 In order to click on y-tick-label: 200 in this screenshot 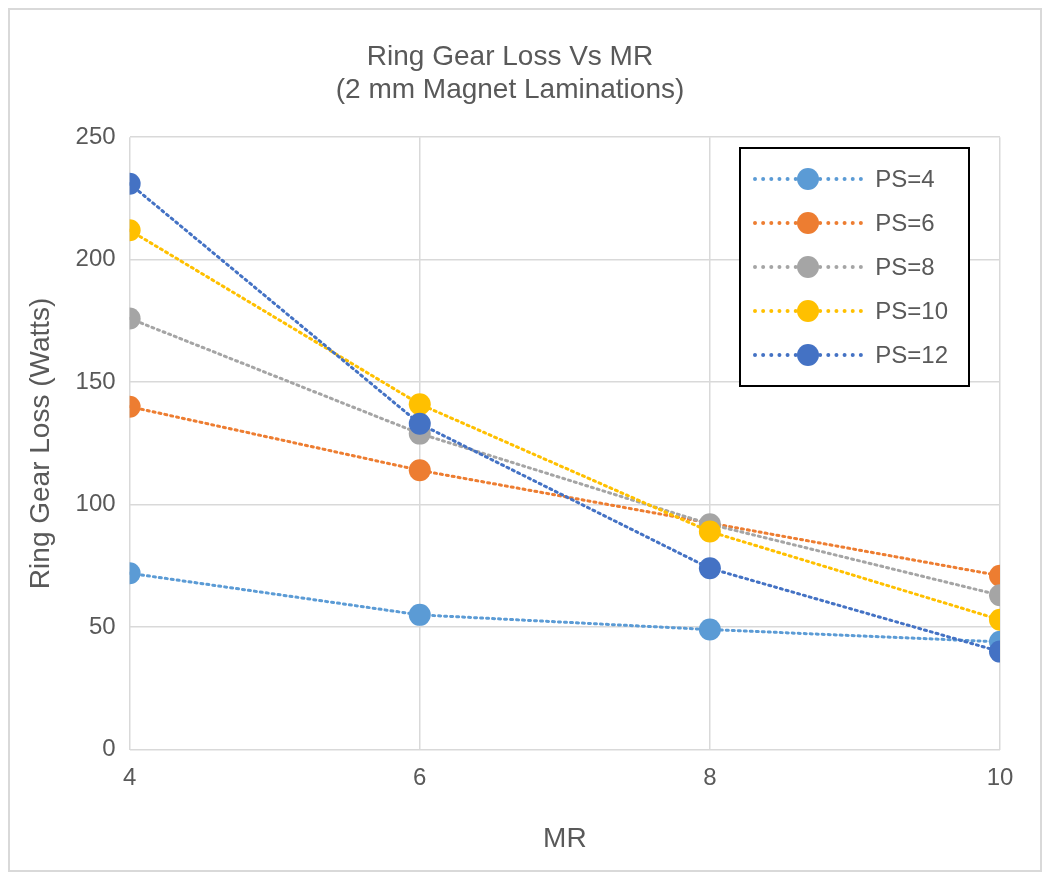, I will do `click(95, 258)`.